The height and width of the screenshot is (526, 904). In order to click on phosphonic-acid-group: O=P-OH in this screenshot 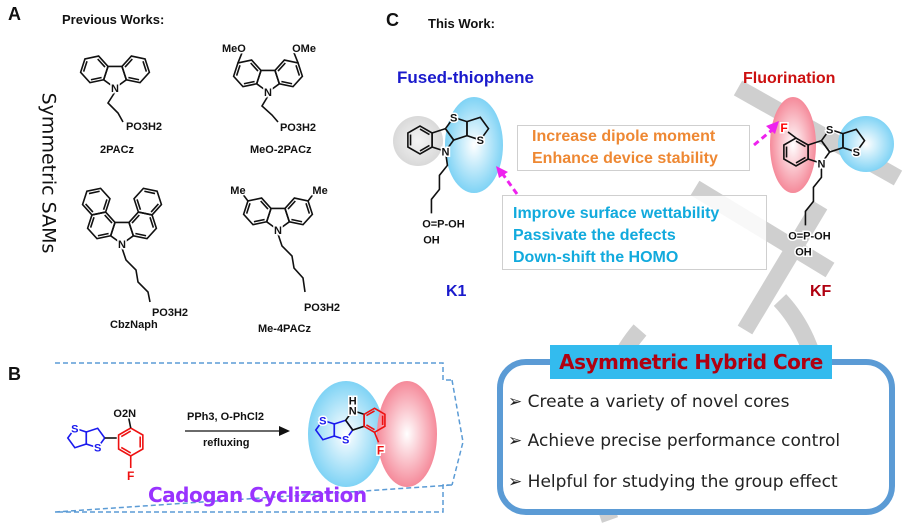, I will do `click(443, 224)`.